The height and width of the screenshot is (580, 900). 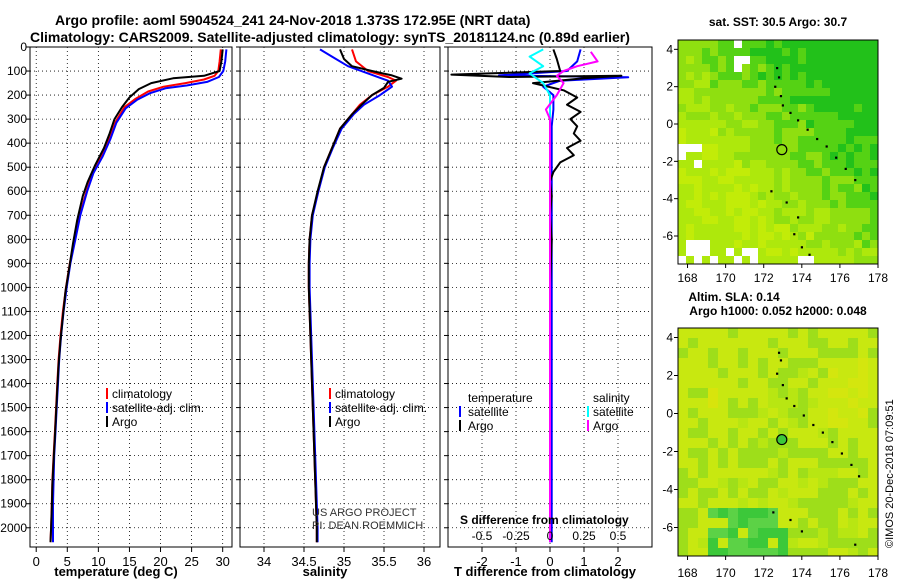 What do you see at coordinates (667, 528) in the screenshot?
I see `y-tick-label: -6` at bounding box center [667, 528].